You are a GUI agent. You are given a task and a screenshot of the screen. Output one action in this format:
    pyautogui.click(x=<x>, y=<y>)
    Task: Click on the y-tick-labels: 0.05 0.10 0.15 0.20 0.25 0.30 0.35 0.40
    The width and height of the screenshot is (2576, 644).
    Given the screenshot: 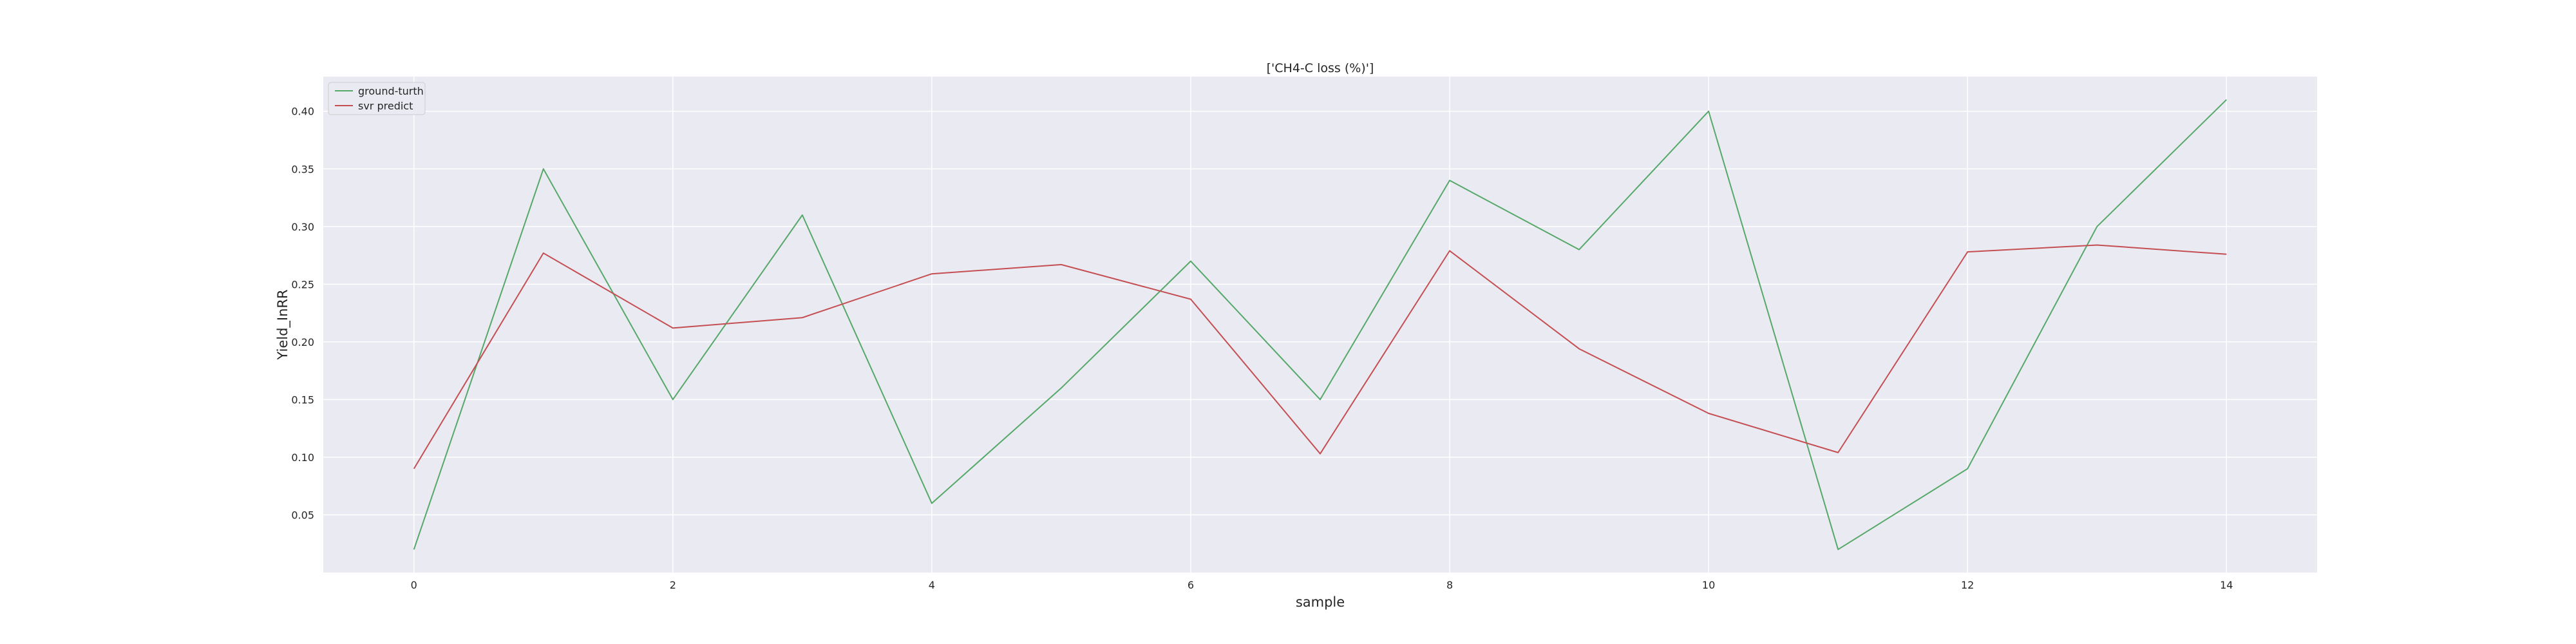 What is the action you would take?
    pyautogui.click(x=302, y=314)
    